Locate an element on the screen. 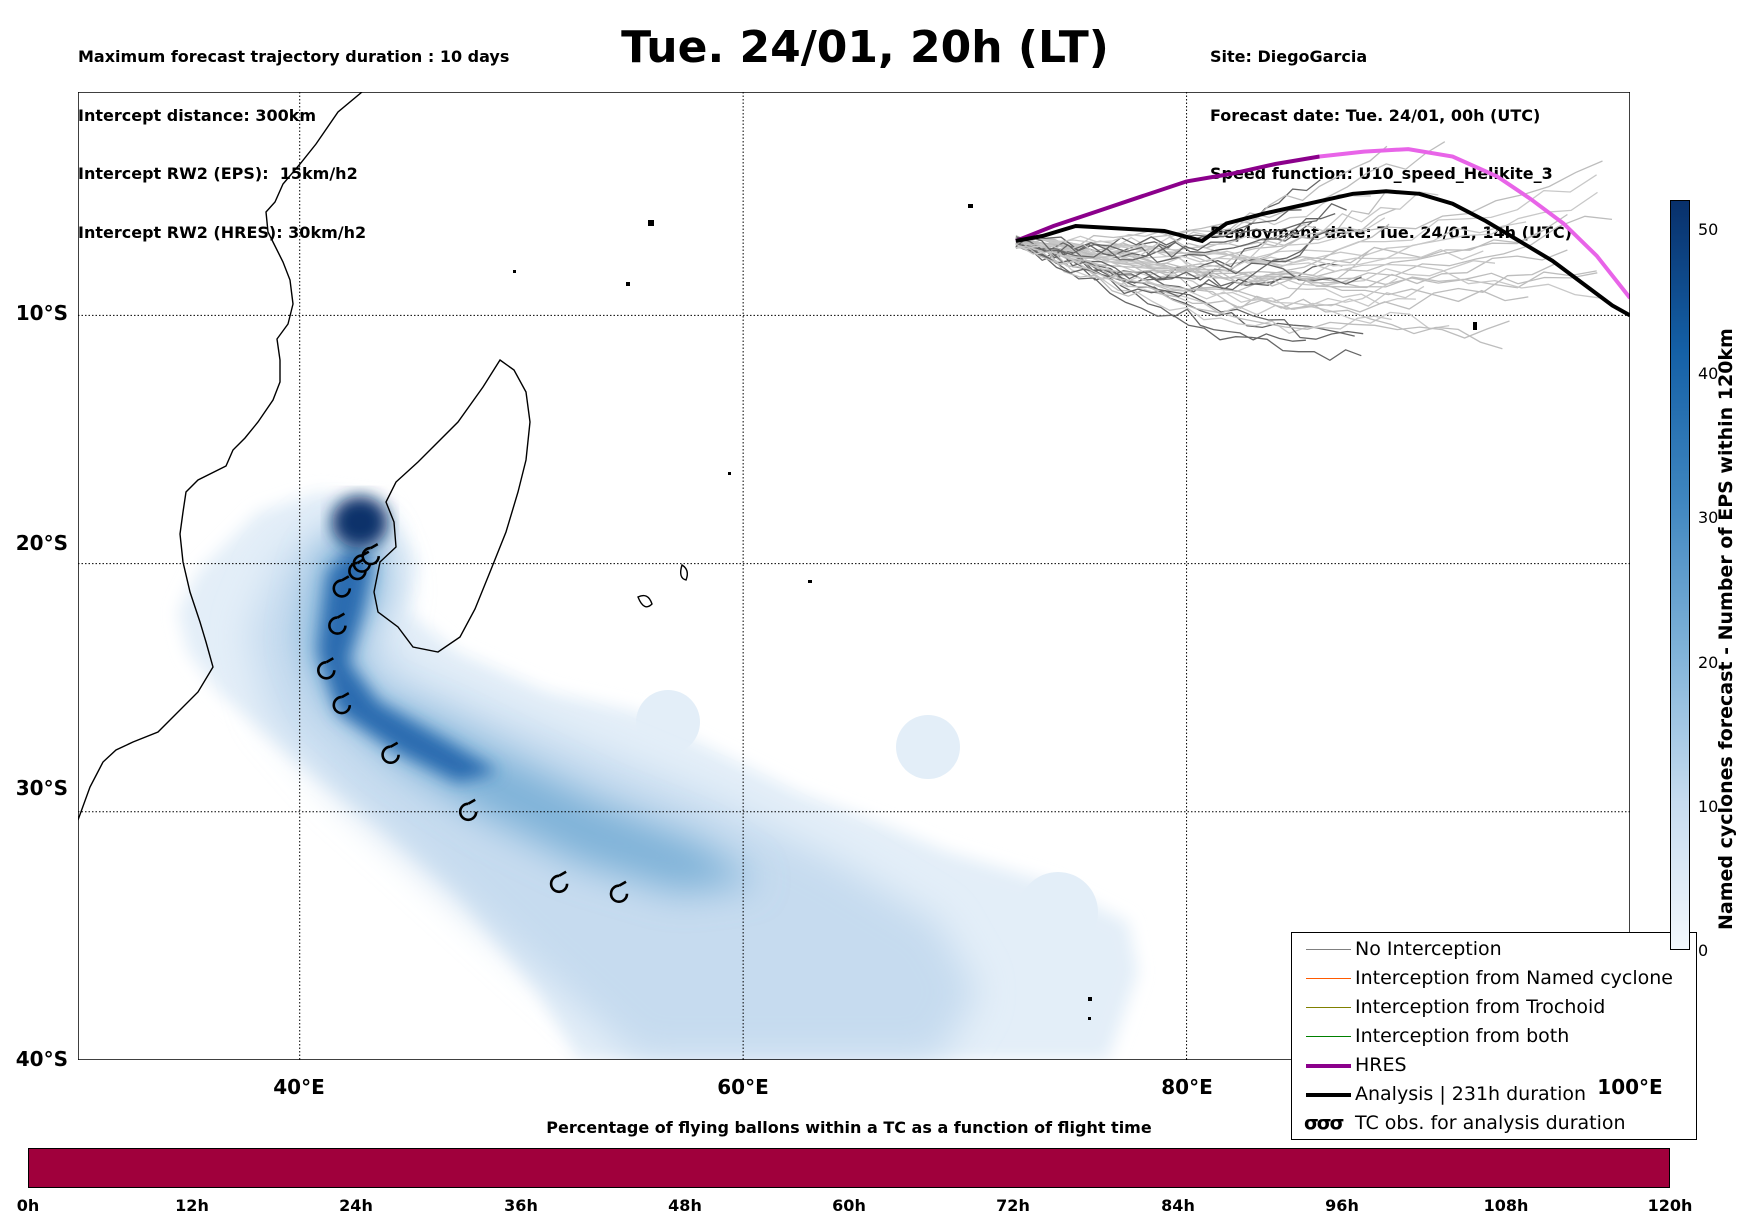 The height and width of the screenshot is (1223, 1754). legend-item-hres: HRES is located at coordinates (1494, 1066).